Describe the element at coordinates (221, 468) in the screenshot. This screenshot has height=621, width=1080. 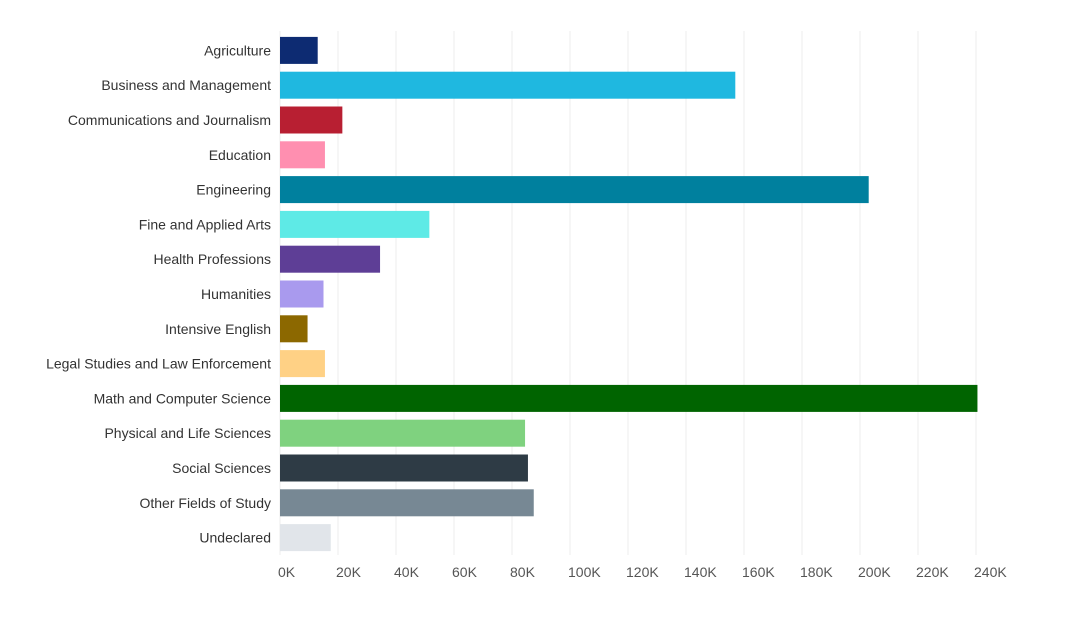
I see `category-label: Social Sciences` at that location.